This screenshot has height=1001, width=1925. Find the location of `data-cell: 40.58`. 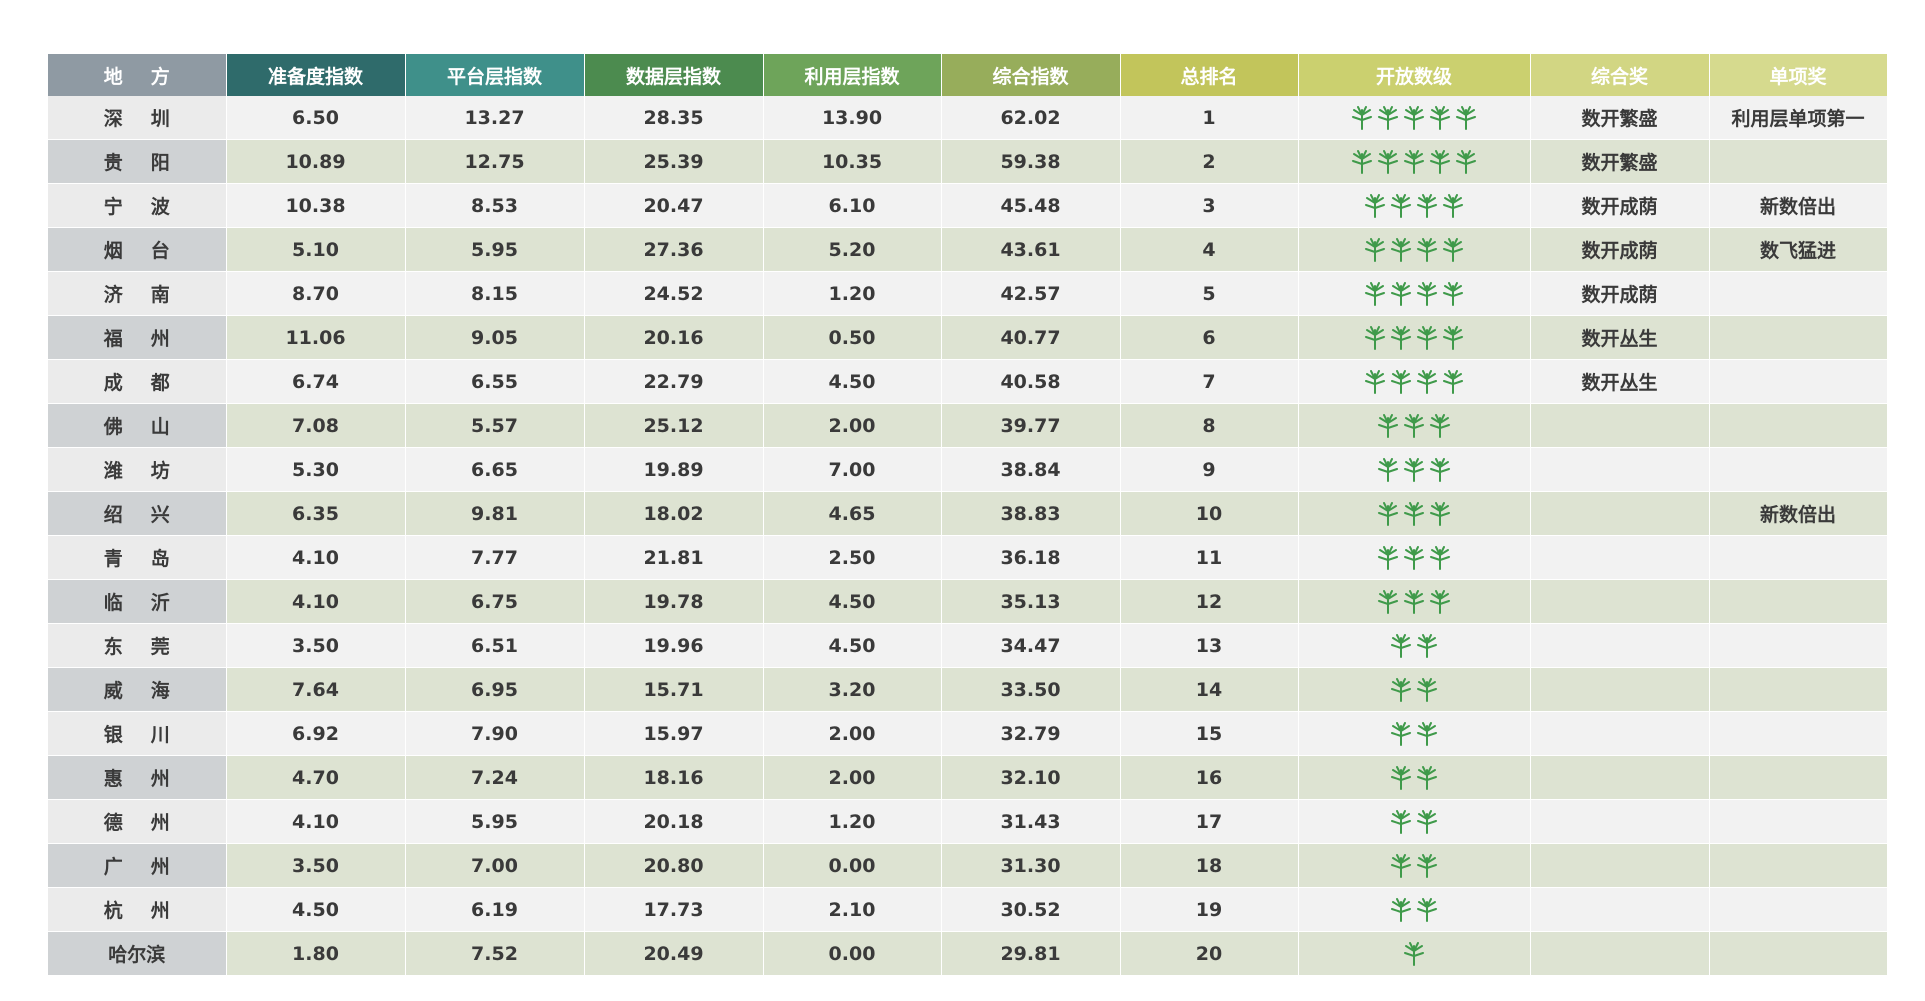

data-cell: 40.58 is located at coordinates (1031, 381).